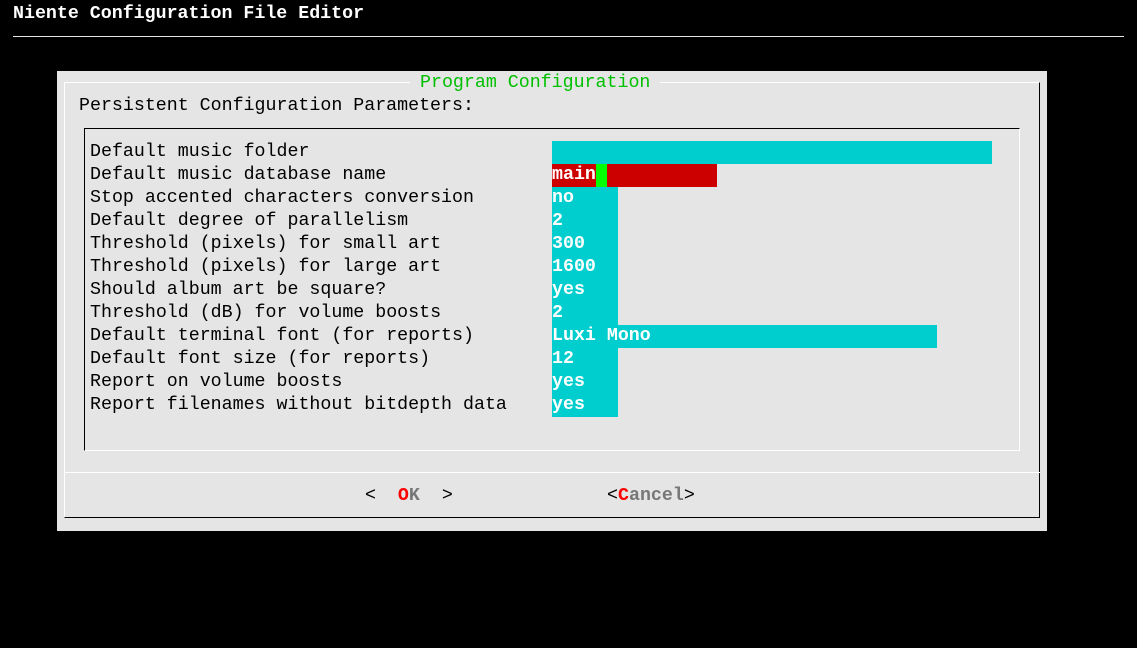 The width and height of the screenshot is (1137, 648). What do you see at coordinates (552, 472) in the screenshot?
I see `button-separator` at bounding box center [552, 472].